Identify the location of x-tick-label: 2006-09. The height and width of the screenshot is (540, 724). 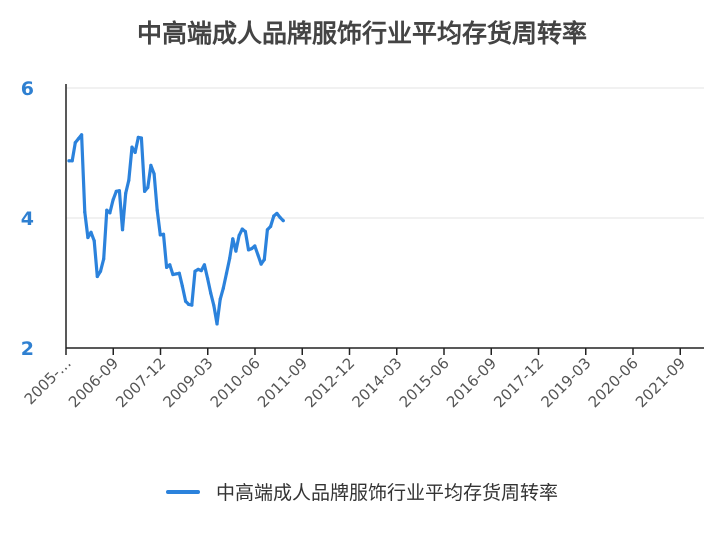
(93, 382).